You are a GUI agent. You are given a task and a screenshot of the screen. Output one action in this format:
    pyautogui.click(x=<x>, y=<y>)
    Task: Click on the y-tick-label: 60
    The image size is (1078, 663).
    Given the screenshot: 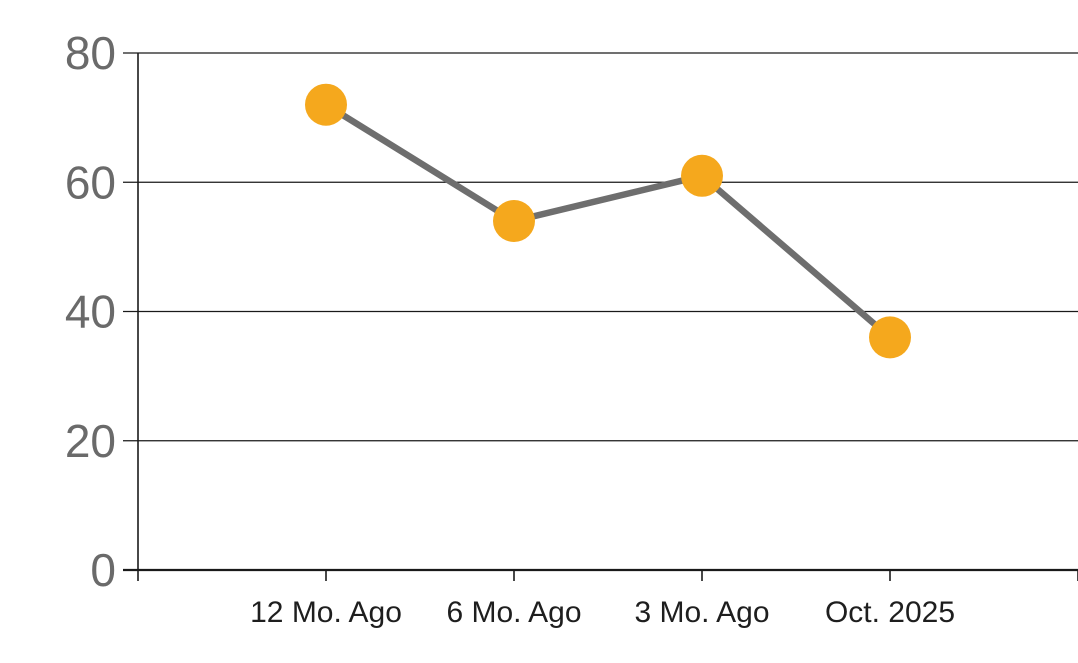 What is the action you would take?
    pyautogui.click(x=90, y=182)
    